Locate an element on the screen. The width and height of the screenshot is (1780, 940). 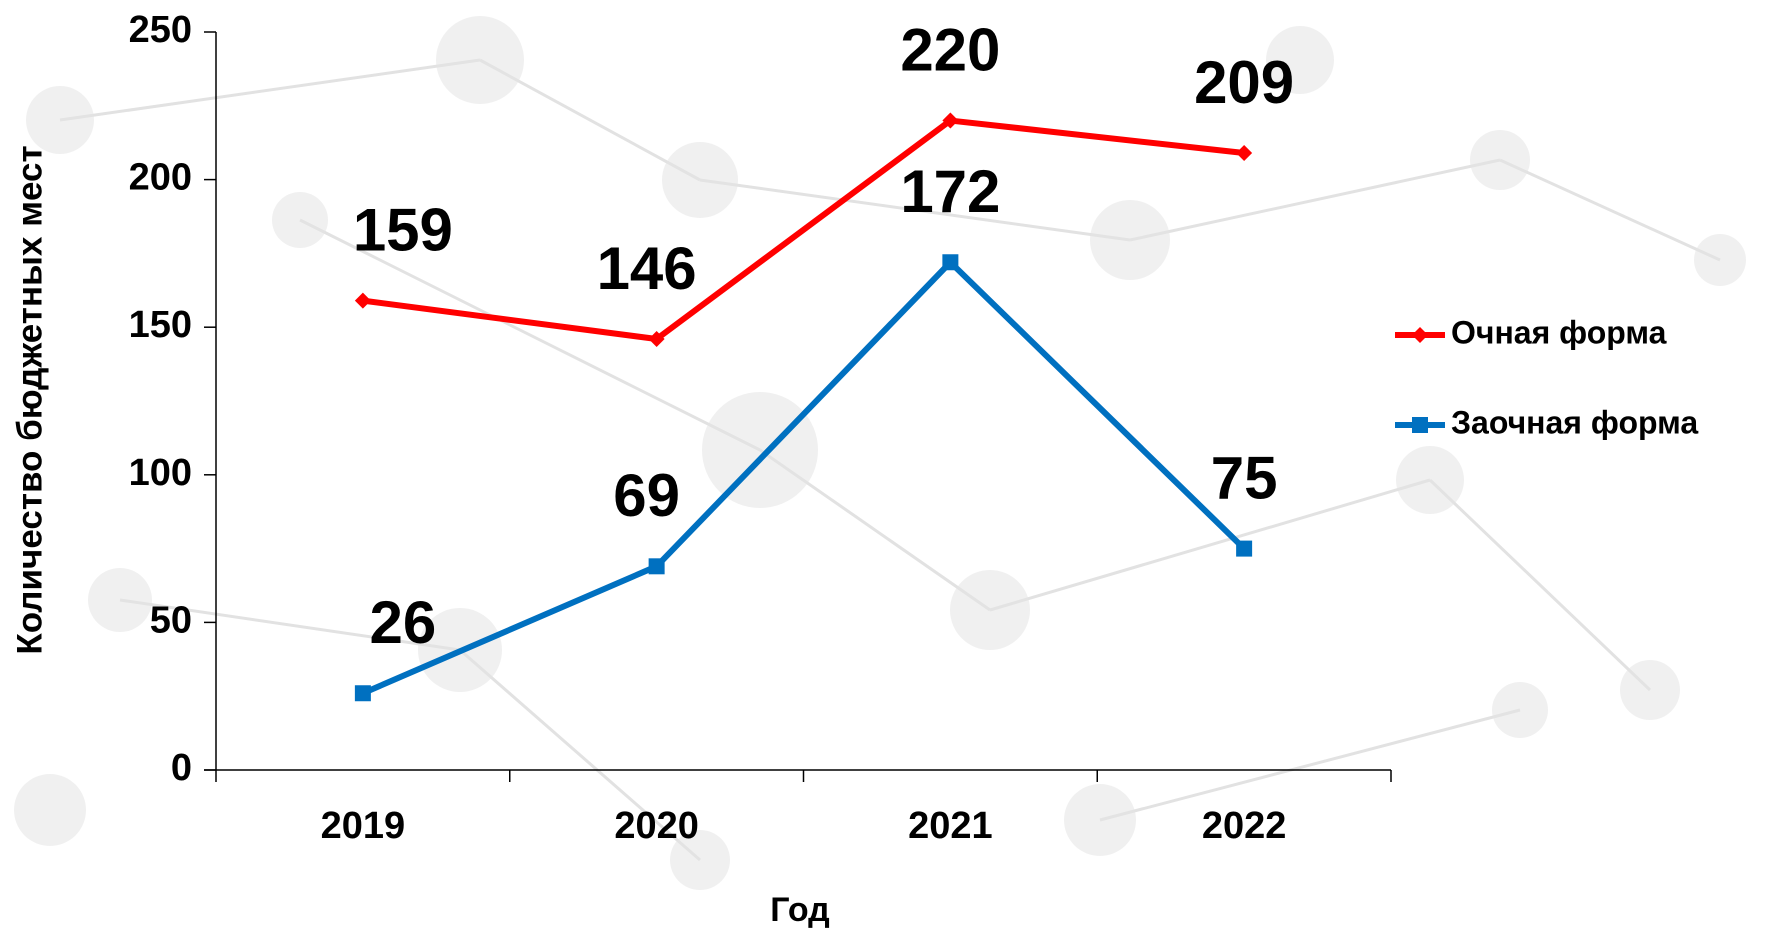
data-label: 209 is located at coordinates (1244, 82).